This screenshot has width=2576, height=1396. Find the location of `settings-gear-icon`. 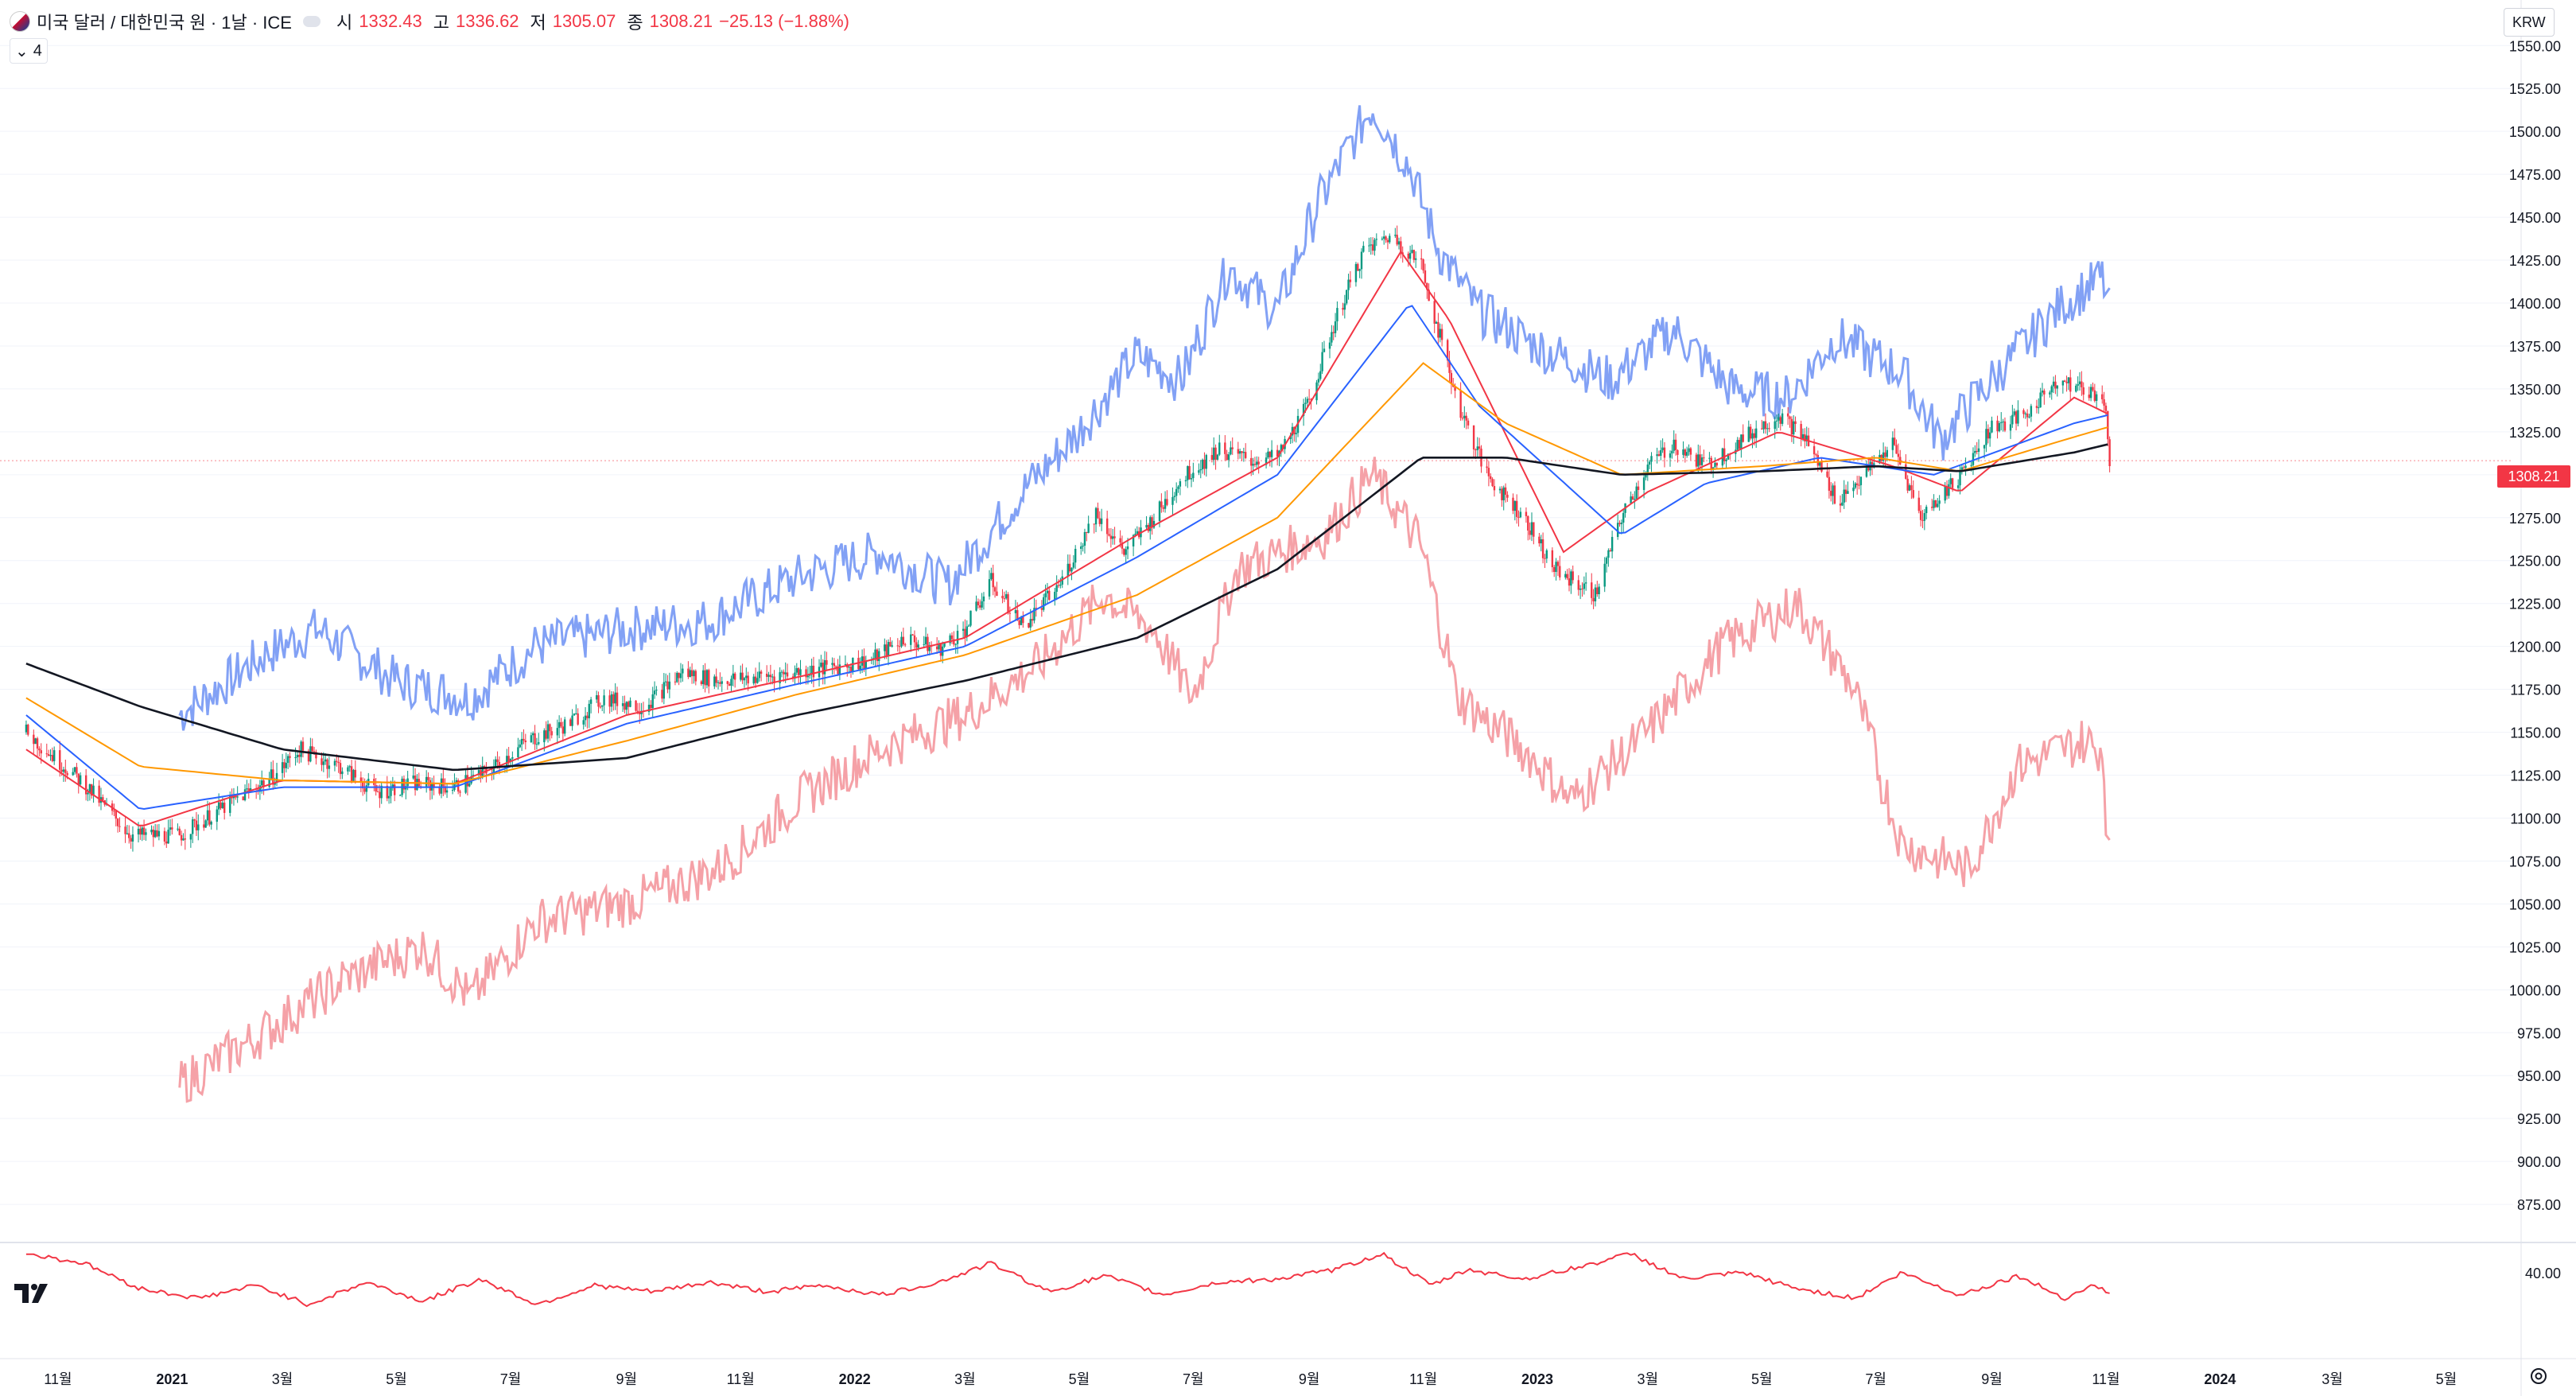

settings-gear-icon is located at coordinates (2538, 1376).